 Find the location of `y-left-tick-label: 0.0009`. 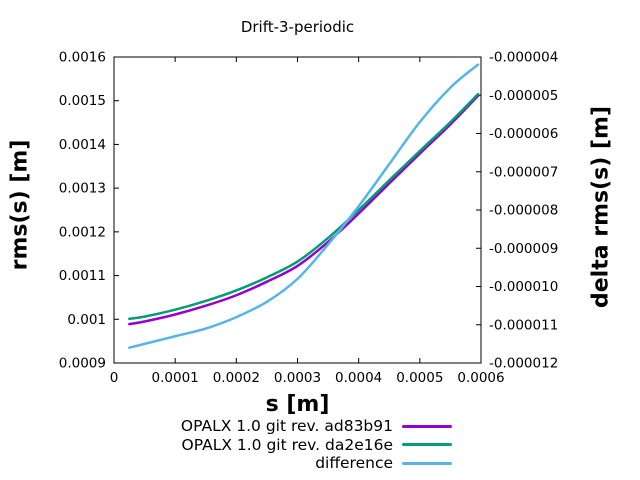

y-left-tick-label: 0.0009 is located at coordinates (82, 364).